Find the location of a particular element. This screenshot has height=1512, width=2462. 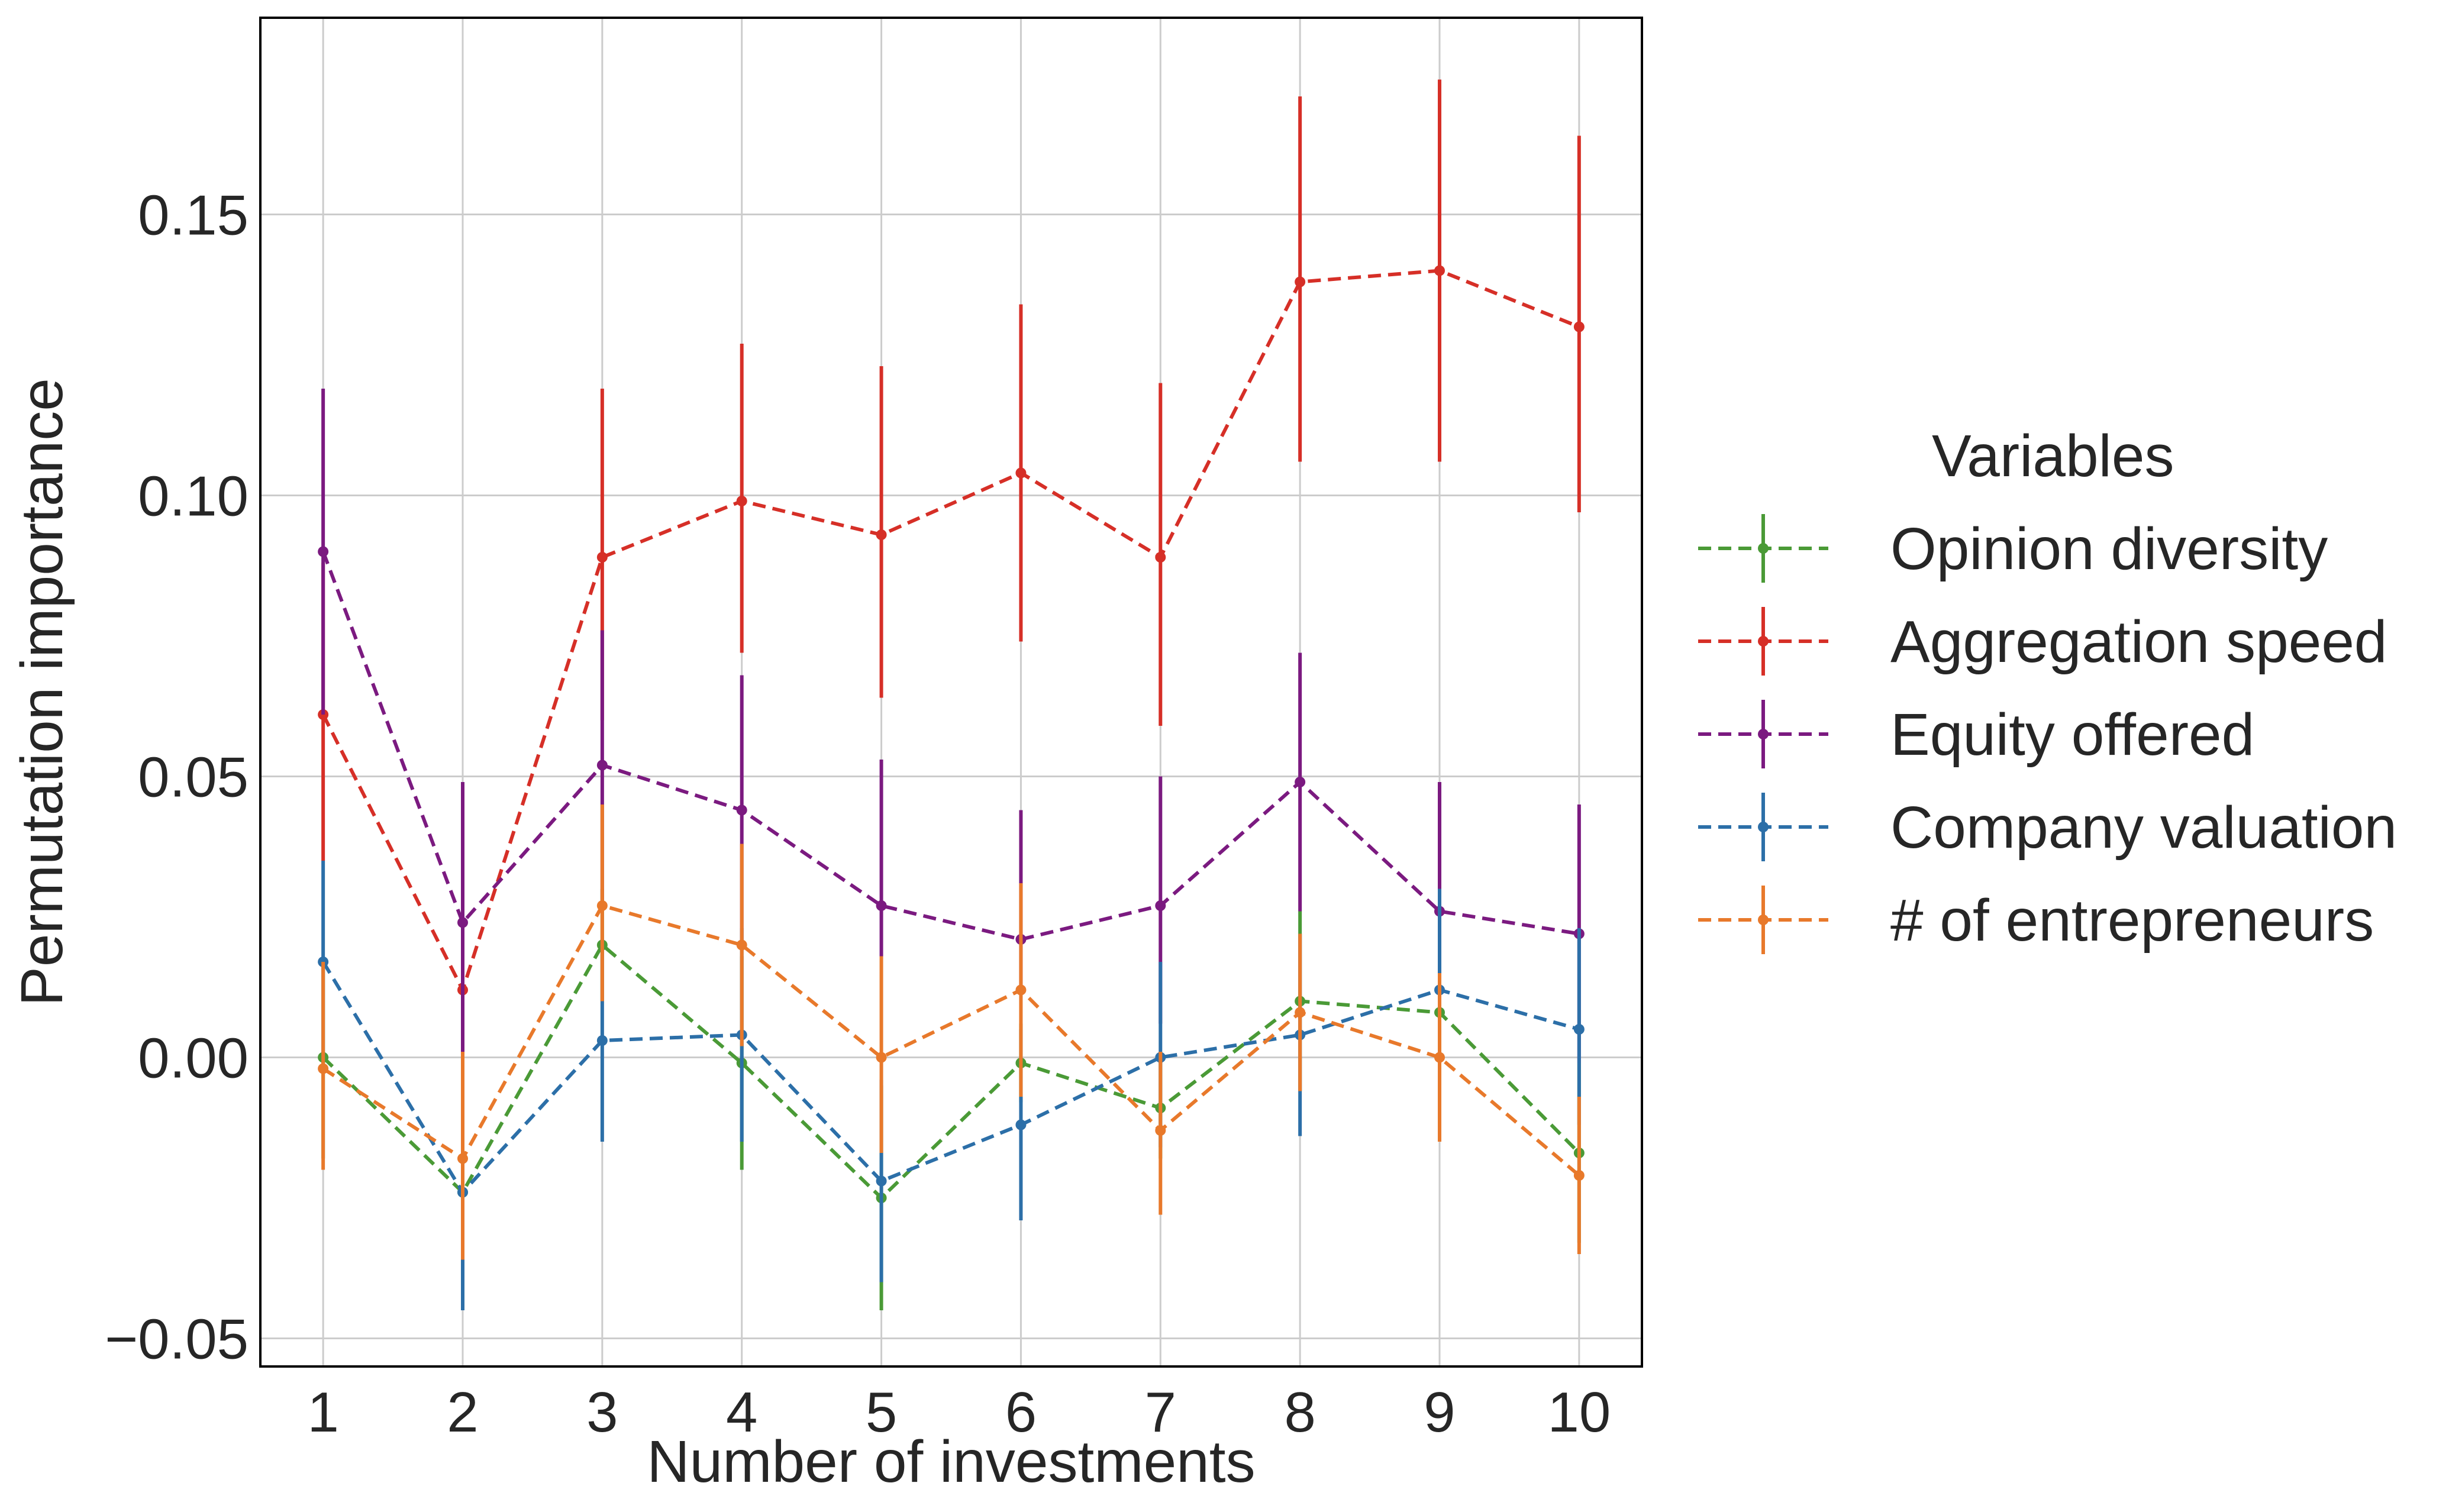

legend-item: # of entrepreneurs is located at coordinates (2036, 920).